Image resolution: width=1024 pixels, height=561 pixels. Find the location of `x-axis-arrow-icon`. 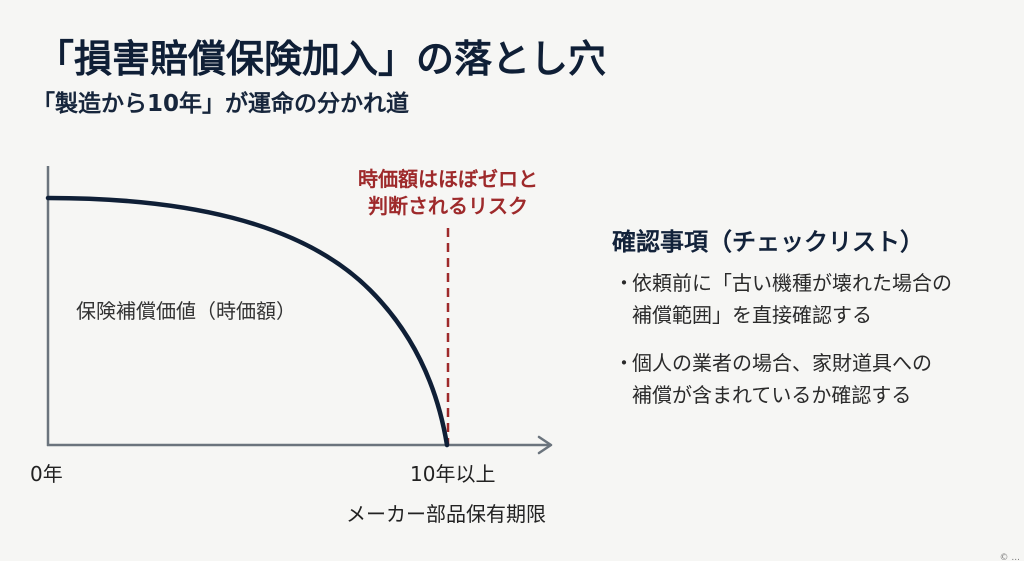

x-axis-arrow-icon is located at coordinates (545, 445).